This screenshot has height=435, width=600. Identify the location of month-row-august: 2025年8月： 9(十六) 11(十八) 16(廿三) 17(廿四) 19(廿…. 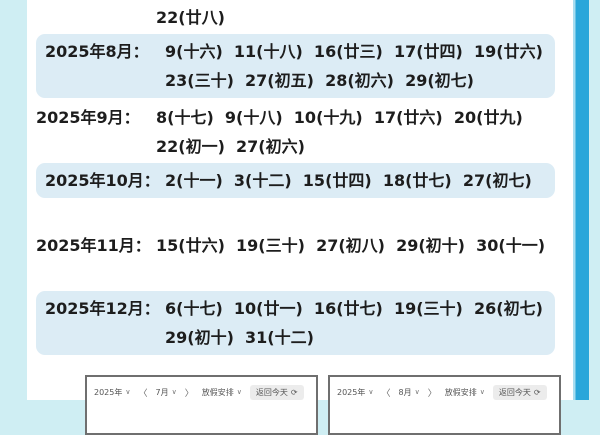
(295, 66).